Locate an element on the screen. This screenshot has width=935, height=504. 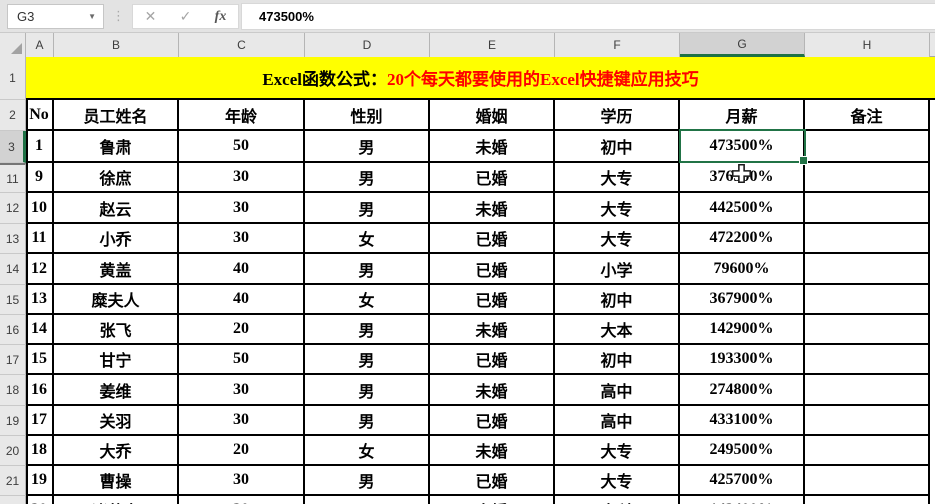
column-header-E: E is located at coordinates (492, 45).